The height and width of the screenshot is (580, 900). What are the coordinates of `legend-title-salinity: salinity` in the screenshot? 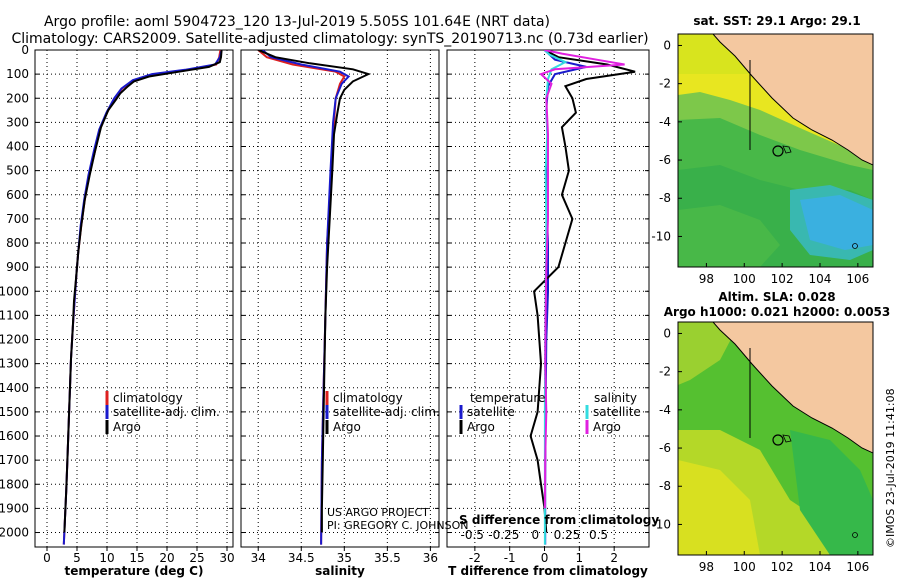 It's located at (615, 398).